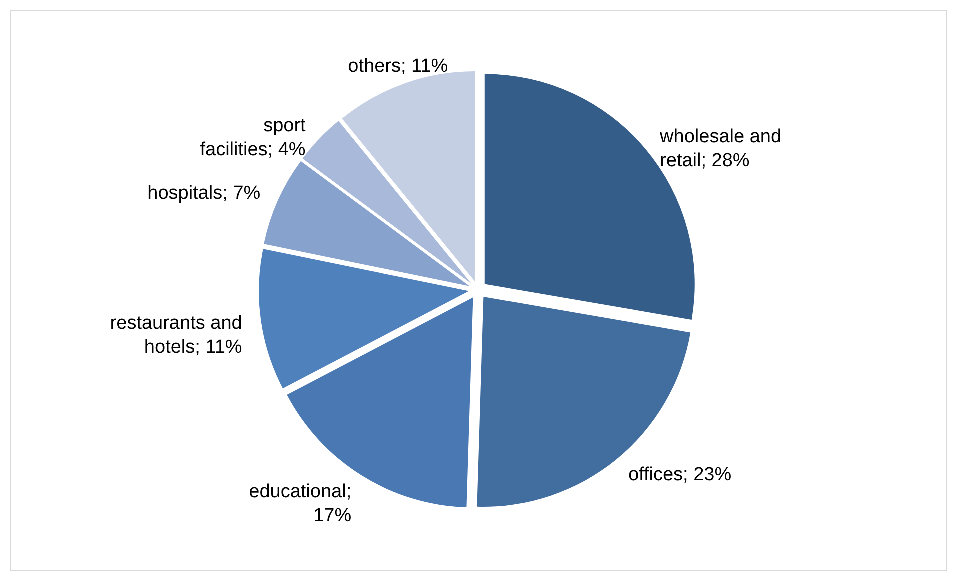 This screenshot has height=580, width=956. What do you see at coordinates (680, 475) in the screenshot?
I see `slice-label: offices; 23%` at bounding box center [680, 475].